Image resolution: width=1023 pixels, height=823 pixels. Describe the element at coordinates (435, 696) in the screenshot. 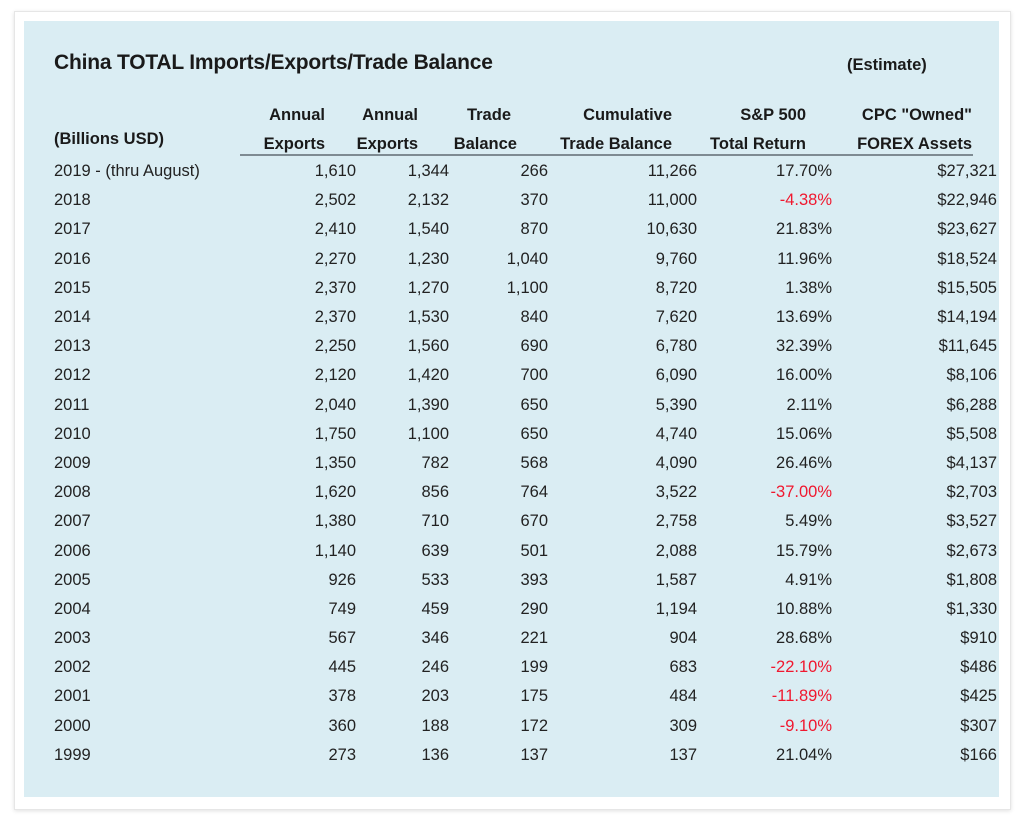

I see `annual-exports-2-cell: 203` at that location.